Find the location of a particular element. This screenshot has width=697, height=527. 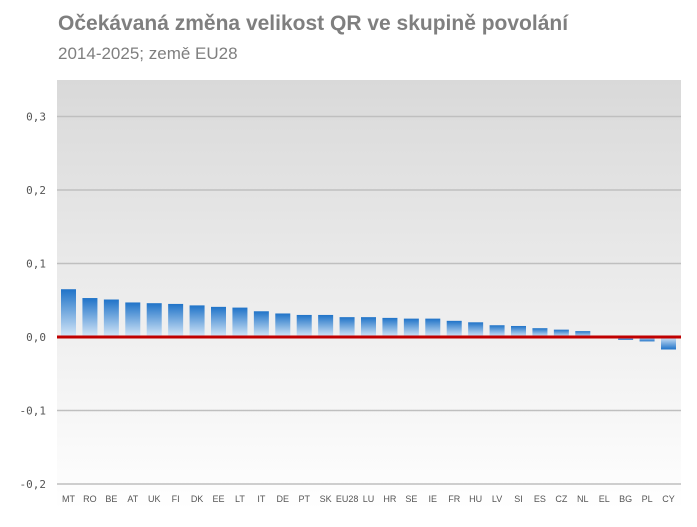

x-tick-label: UK is located at coordinates (154, 499).